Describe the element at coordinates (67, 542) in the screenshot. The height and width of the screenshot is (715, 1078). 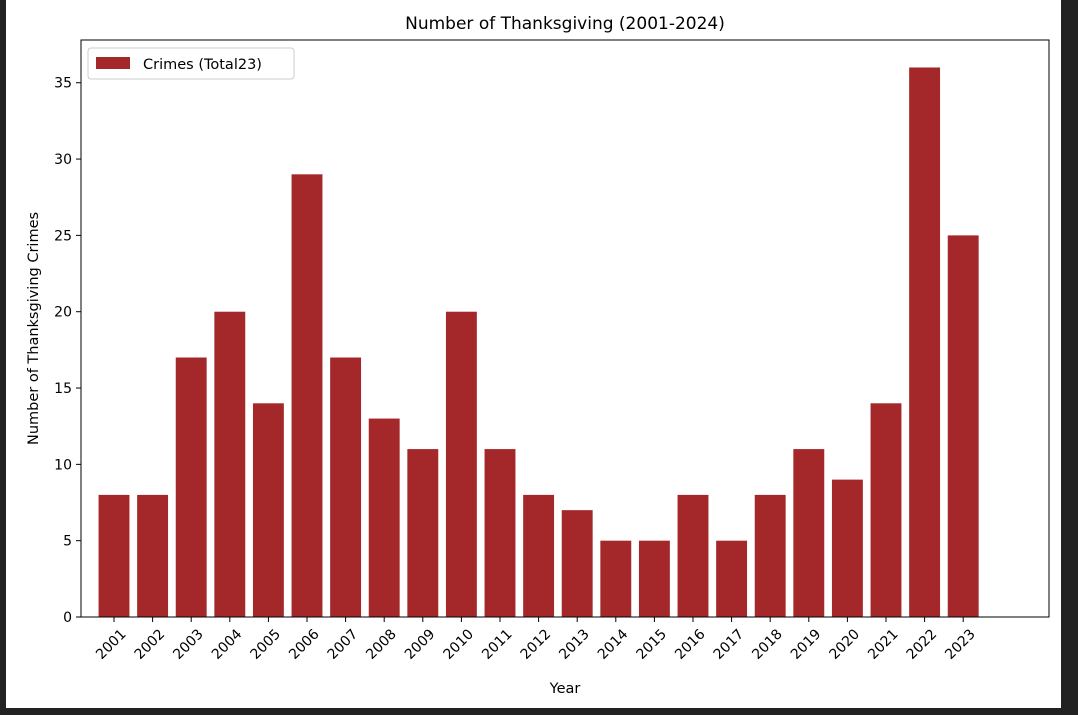
I see `y-tick-label: 5` at that location.